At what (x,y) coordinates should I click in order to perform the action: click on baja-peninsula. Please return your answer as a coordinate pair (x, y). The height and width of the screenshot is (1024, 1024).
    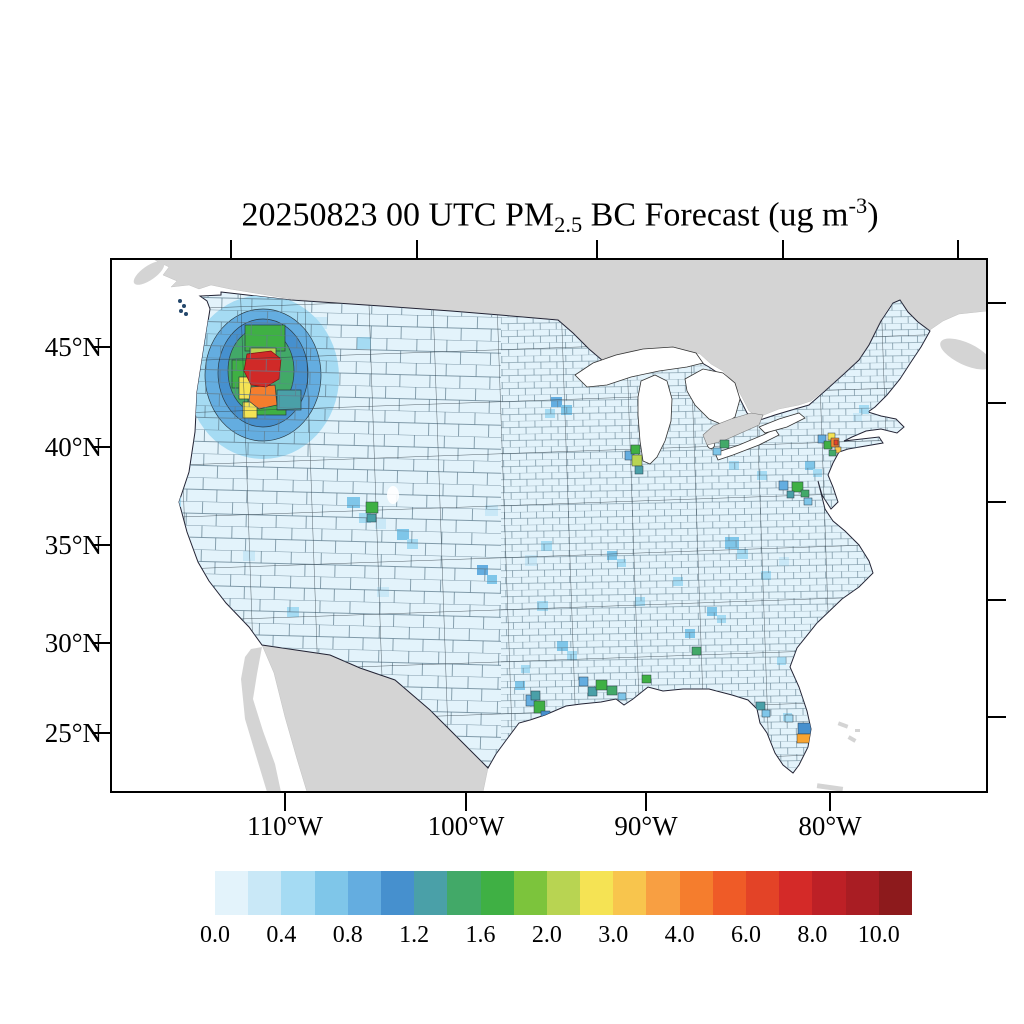
    Looking at the image, I should click on (261, 719).